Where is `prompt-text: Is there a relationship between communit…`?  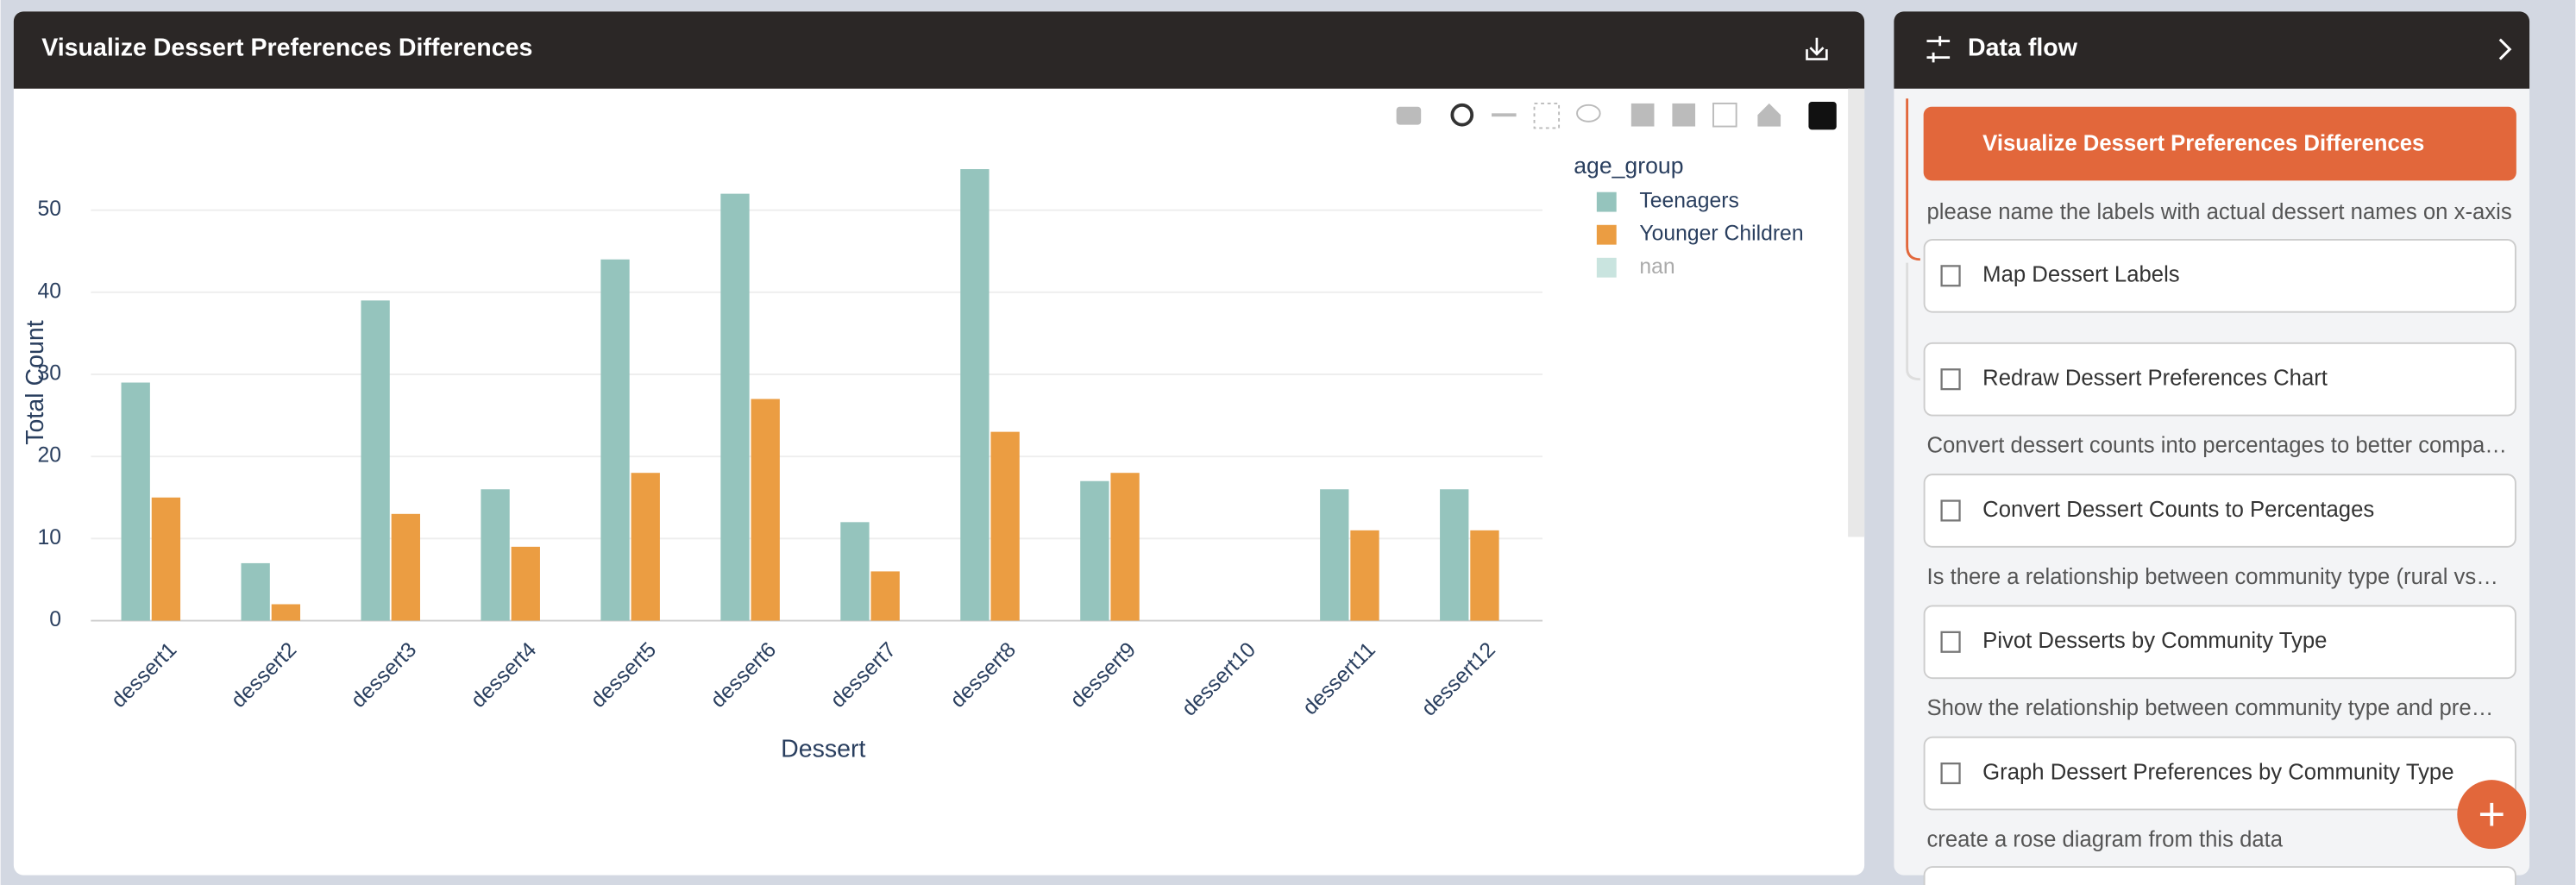
prompt-text: Is there a relationship between communit… is located at coordinates (2211, 577).